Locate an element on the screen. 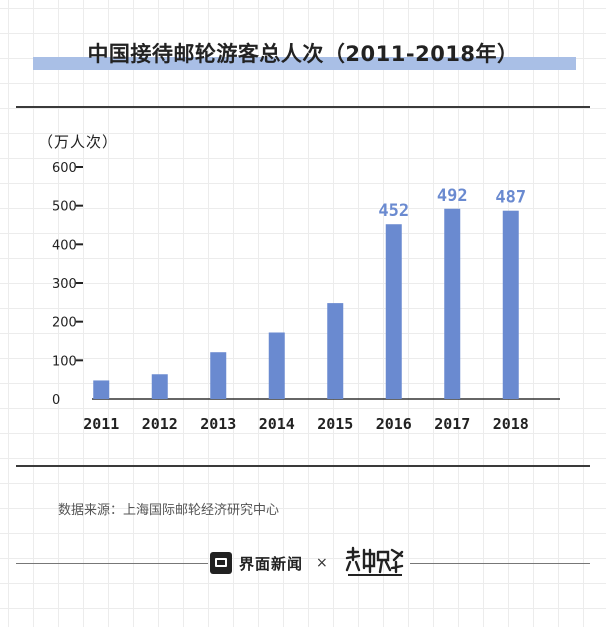 This screenshot has height=627, width=606. y-tick-label: 500 is located at coordinates (64, 207).